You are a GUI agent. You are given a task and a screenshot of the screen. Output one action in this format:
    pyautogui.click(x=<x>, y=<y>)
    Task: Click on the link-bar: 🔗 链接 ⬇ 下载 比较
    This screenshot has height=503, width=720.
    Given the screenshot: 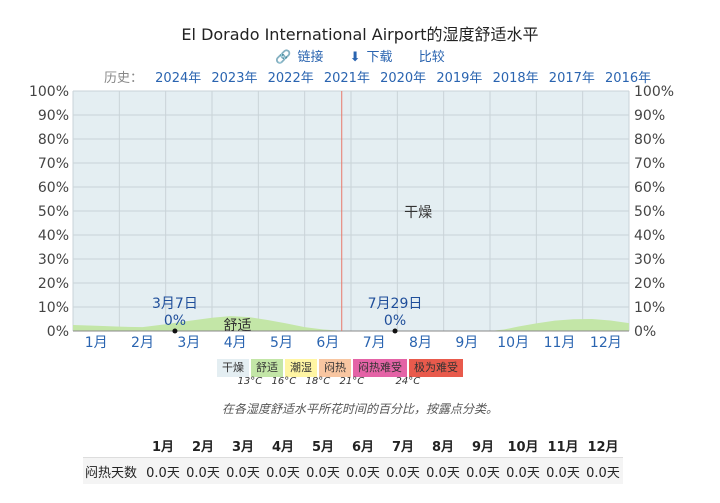 What is the action you would take?
    pyautogui.click(x=360, y=55)
    